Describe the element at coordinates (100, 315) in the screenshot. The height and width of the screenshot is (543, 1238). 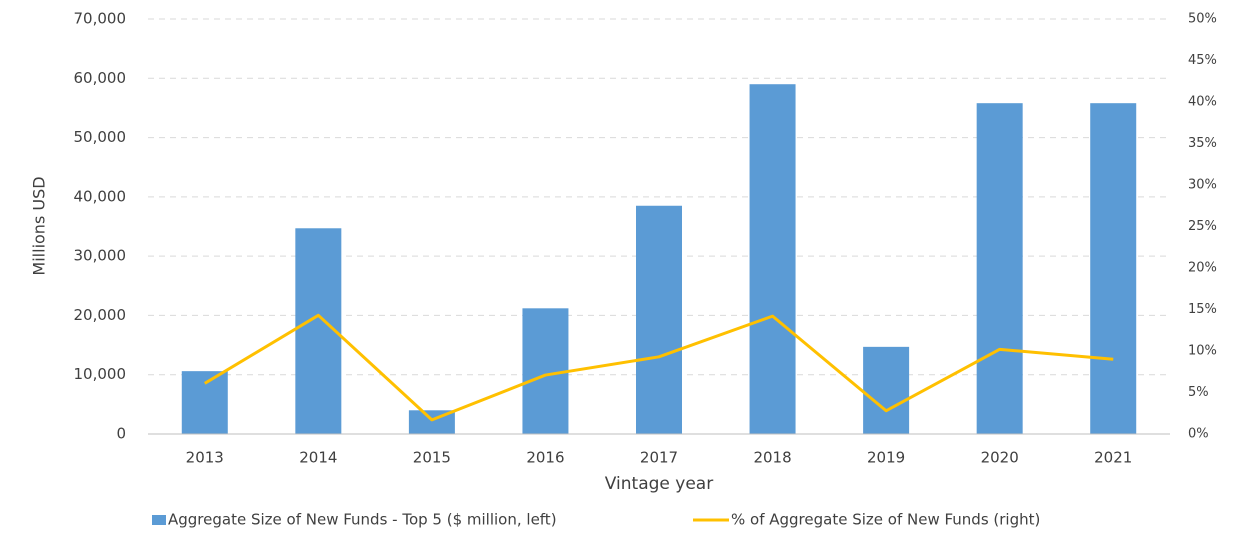
I see `y-tick-label: 20,000` at that location.